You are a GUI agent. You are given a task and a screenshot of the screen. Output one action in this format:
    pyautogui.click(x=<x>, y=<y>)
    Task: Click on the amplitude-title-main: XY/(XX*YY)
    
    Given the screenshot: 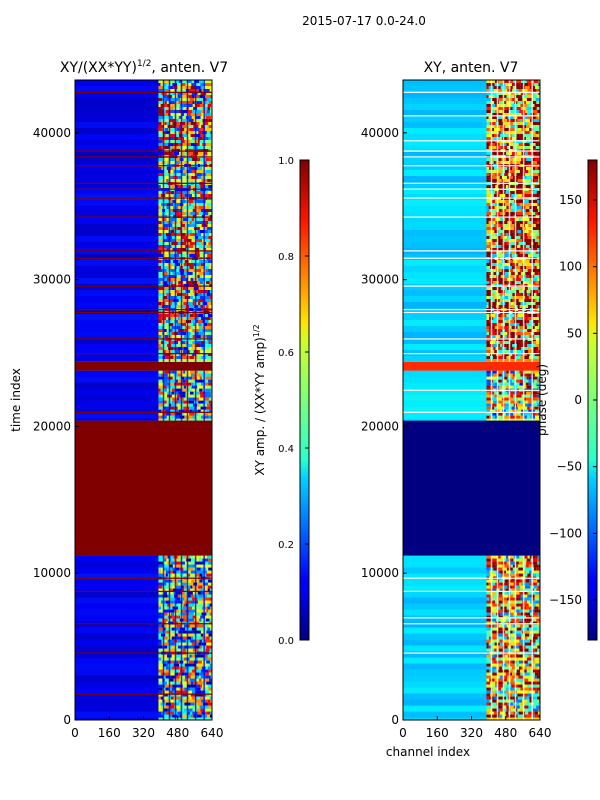 What is the action you would take?
    pyautogui.click(x=98, y=68)
    